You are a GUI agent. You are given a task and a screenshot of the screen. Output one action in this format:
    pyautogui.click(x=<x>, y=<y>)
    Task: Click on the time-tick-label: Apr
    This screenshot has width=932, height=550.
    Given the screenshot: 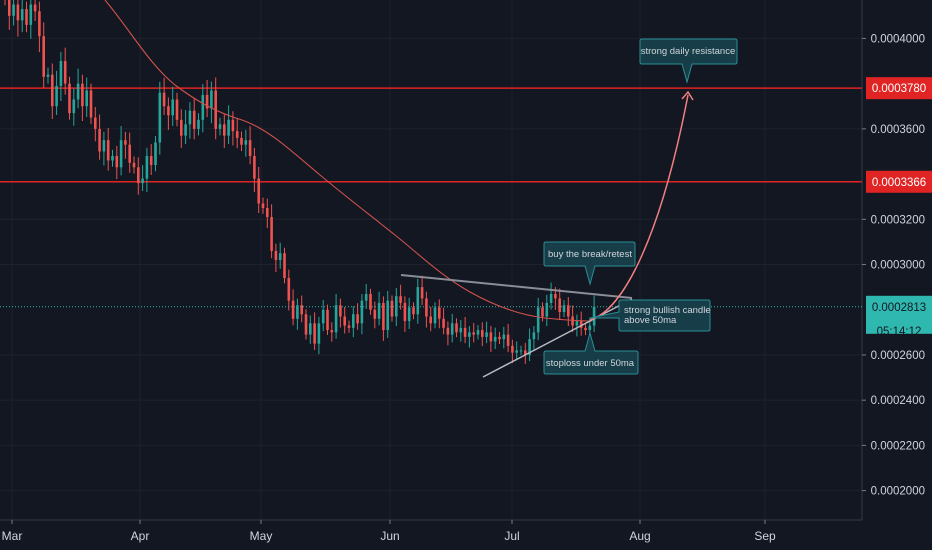 What is the action you would take?
    pyautogui.click(x=140, y=536)
    